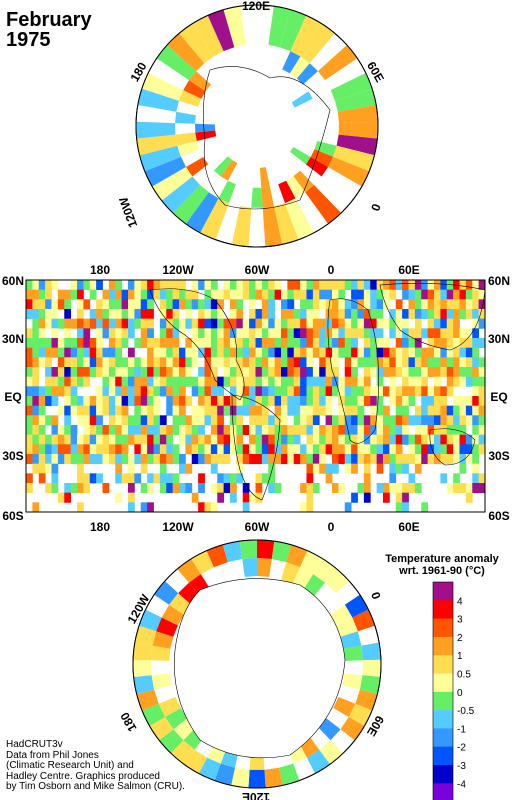 The image size is (512, 800). What do you see at coordinates (34, 744) in the screenshot?
I see `credit-line: HadCRUT3v` at bounding box center [34, 744].